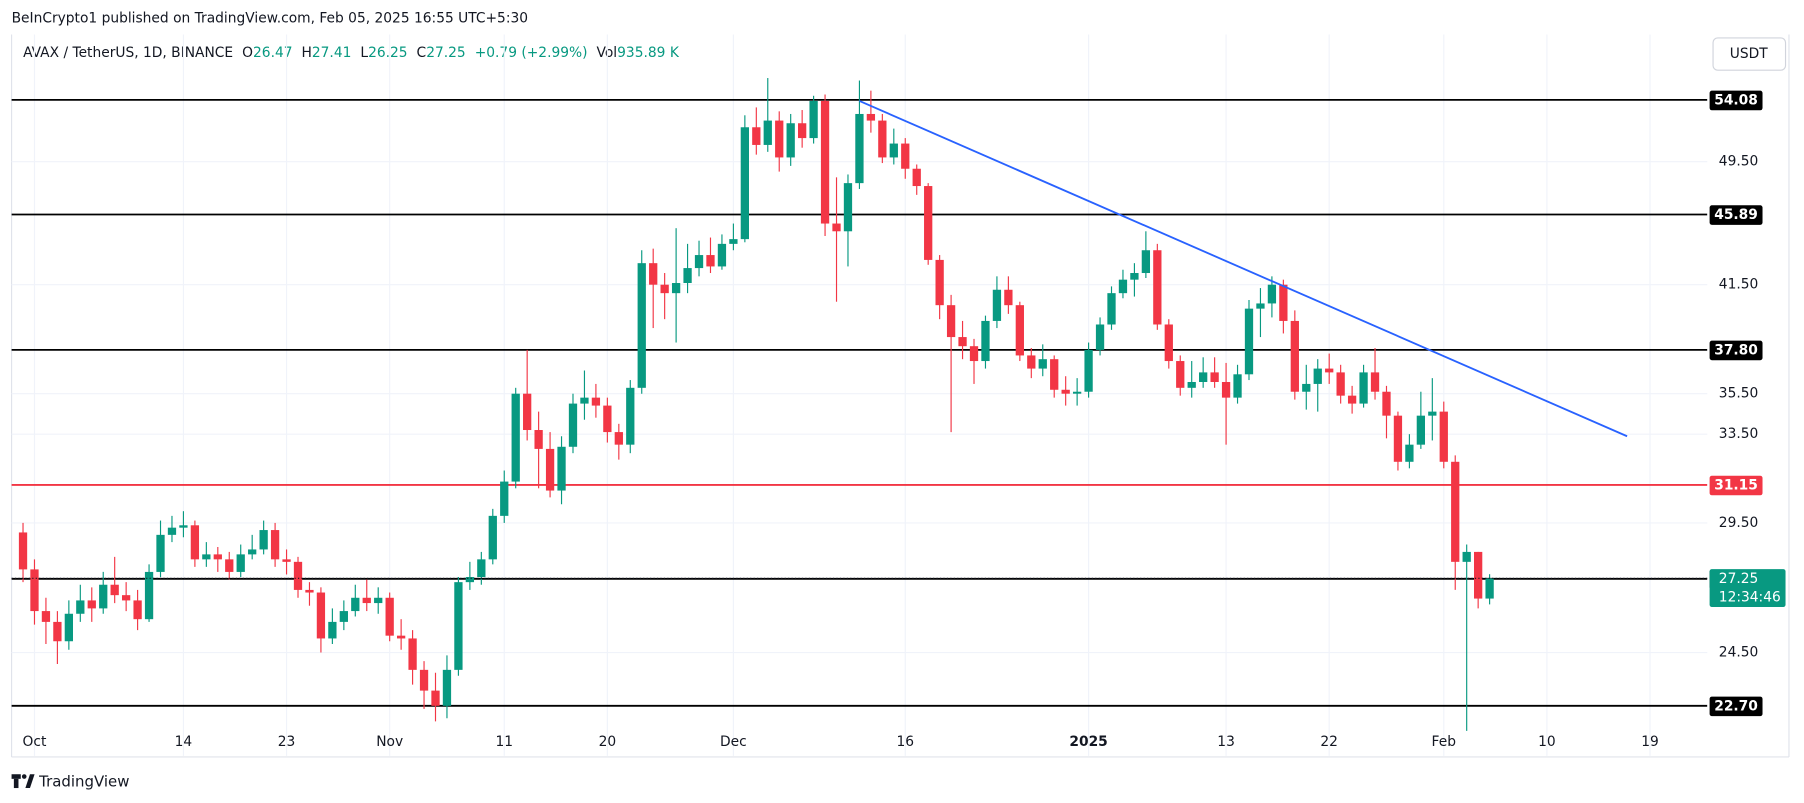 This screenshot has width=1804, height=803. I want to click on currency-label: USDT, so click(1749, 54).